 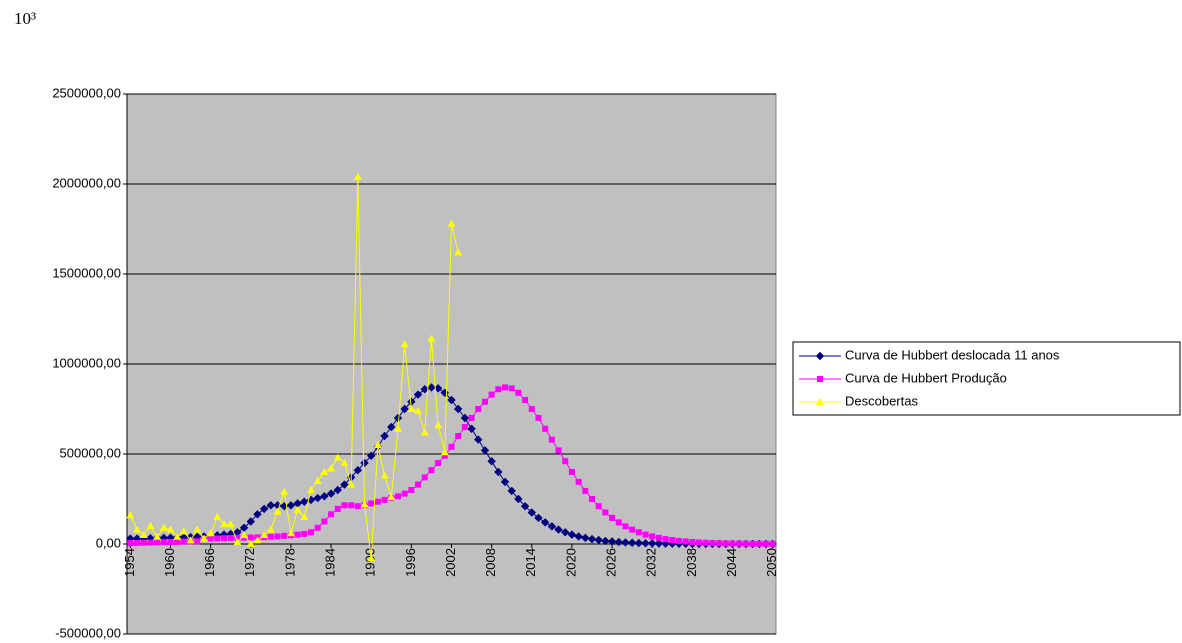 What do you see at coordinates (952, 354) in the screenshot?
I see `legend-label: Curva de Hubbert deslocada 11 anos` at bounding box center [952, 354].